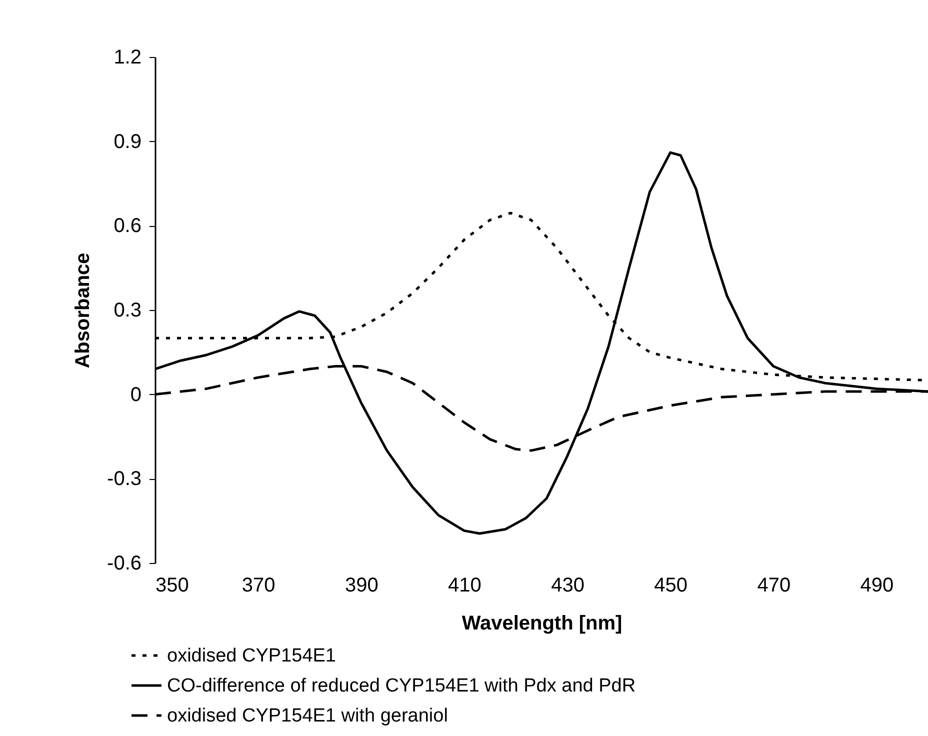  What do you see at coordinates (136, 395) in the screenshot?
I see `y-tick-label: 0` at bounding box center [136, 395].